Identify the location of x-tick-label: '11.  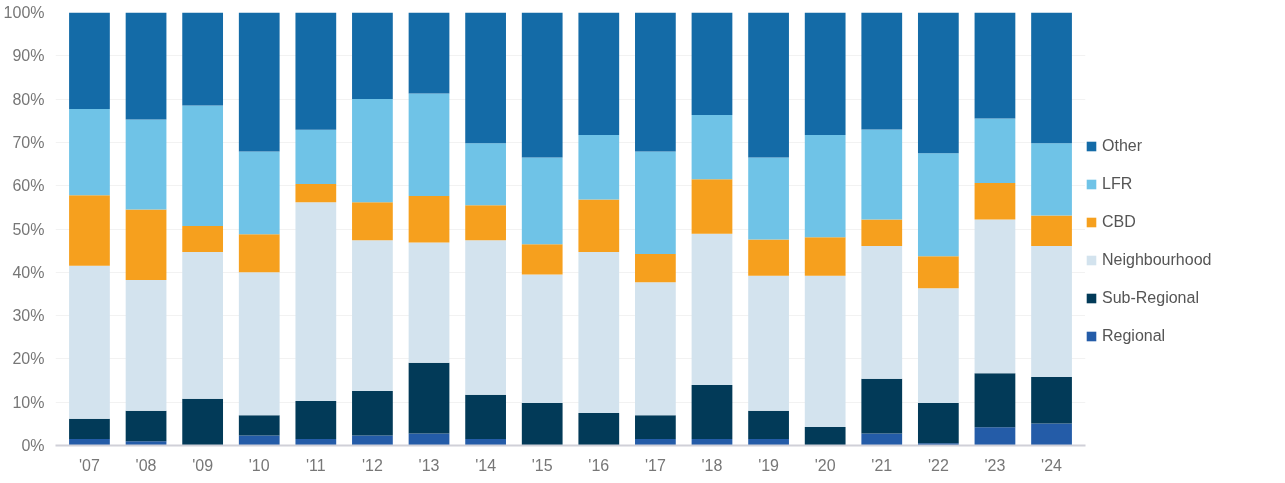
(316, 465).